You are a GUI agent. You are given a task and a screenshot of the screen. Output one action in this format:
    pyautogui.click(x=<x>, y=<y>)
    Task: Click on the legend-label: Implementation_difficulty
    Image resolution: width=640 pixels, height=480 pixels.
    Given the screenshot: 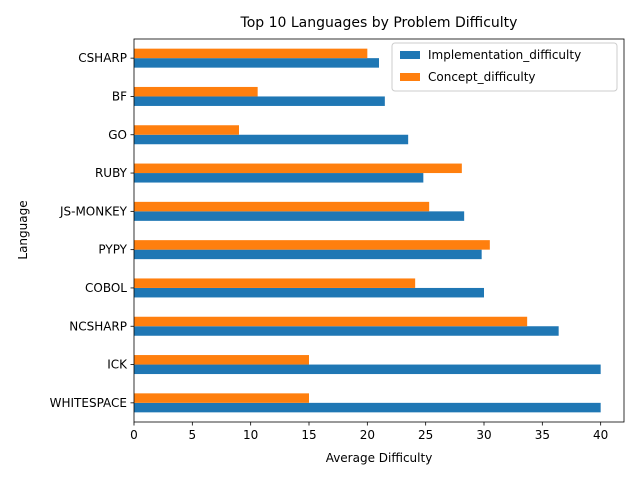 What is the action you would take?
    pyautogui.click(x=504, y=55)
    